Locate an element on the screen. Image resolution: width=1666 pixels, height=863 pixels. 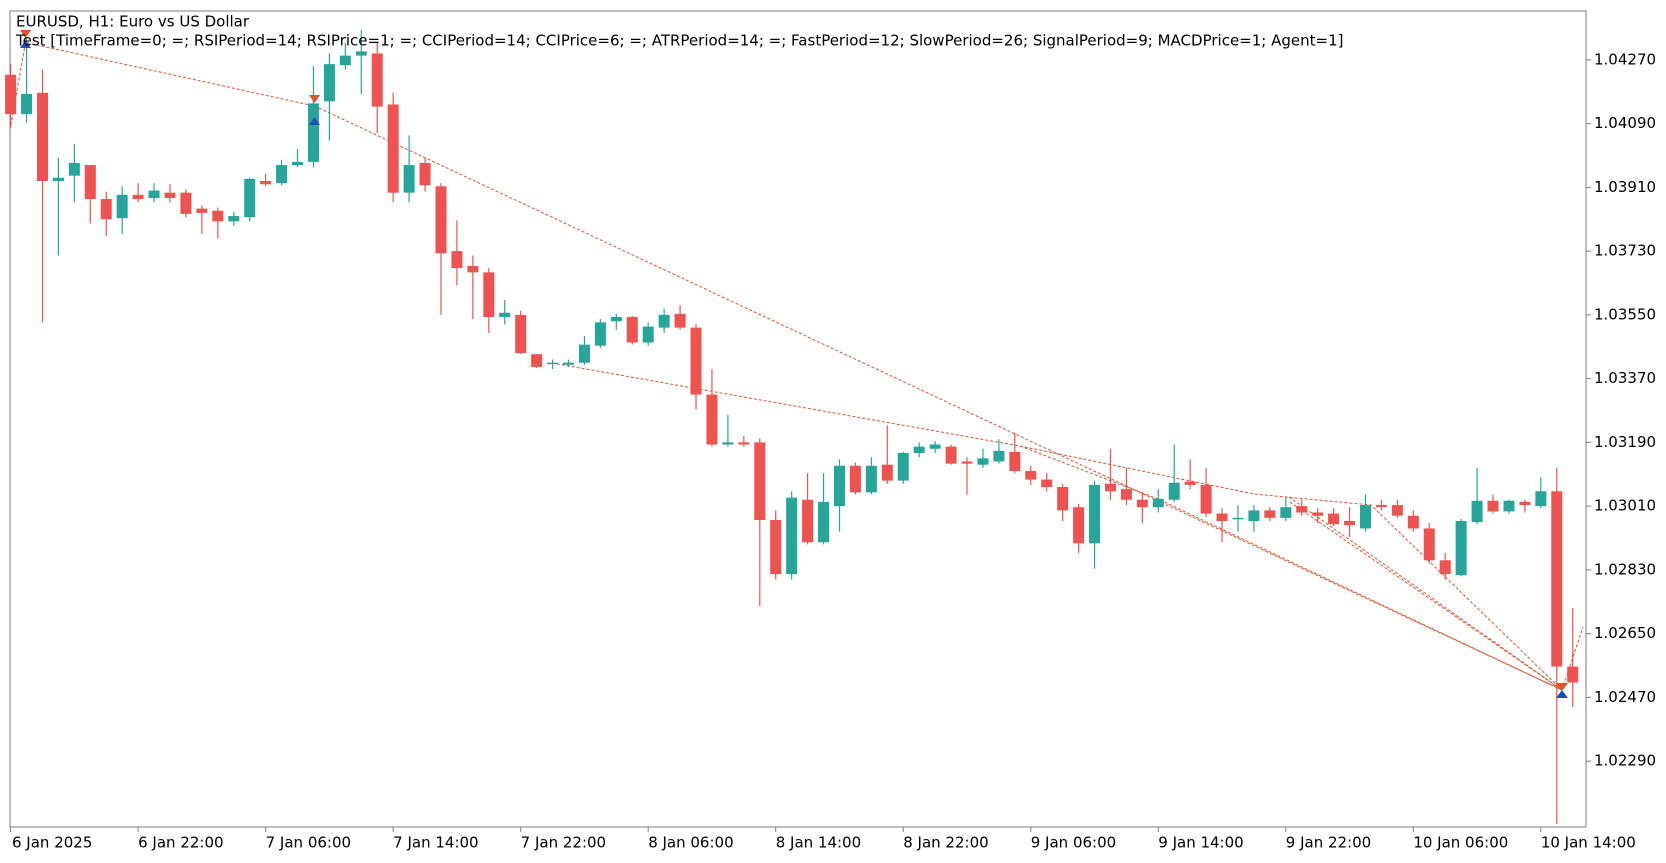
x-tick-label: 7 Jan 06:00 is located at coordinates (308, 843).